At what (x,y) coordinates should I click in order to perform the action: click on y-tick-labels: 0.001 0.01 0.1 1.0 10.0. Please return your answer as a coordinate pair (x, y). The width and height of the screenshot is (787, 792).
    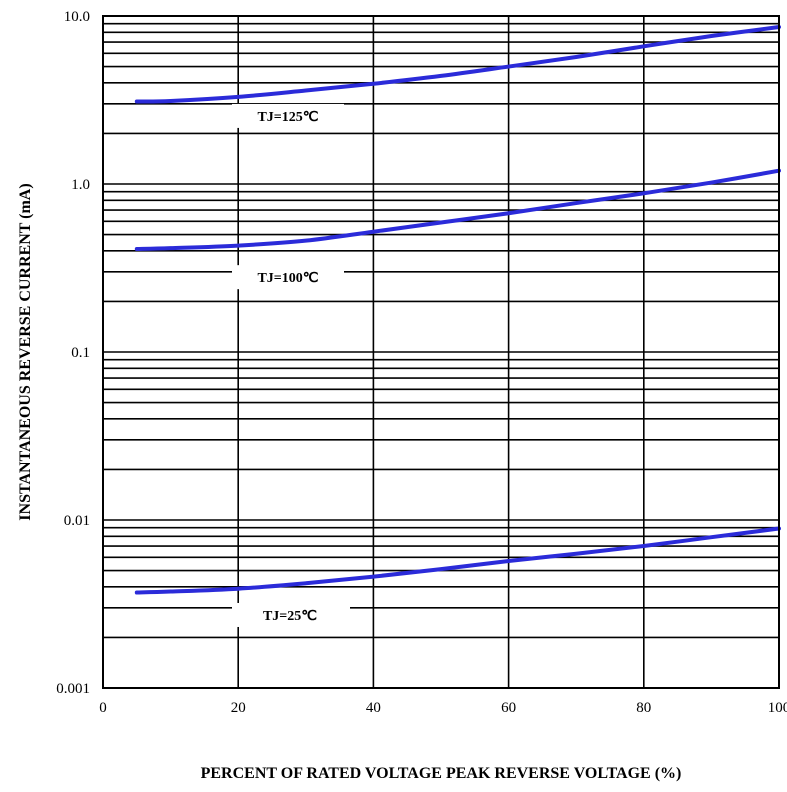
    Looking at the image, I should click on (73, 353).